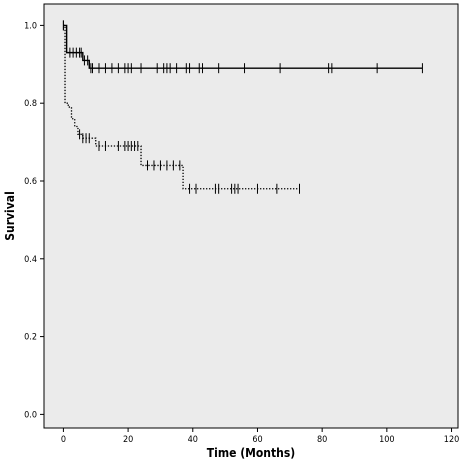 The height and width of the screenshot is (468, 461). Describe the element at coordinates (10, 216) in the screenshot. I see `y-axis-title: Survival` at that location.